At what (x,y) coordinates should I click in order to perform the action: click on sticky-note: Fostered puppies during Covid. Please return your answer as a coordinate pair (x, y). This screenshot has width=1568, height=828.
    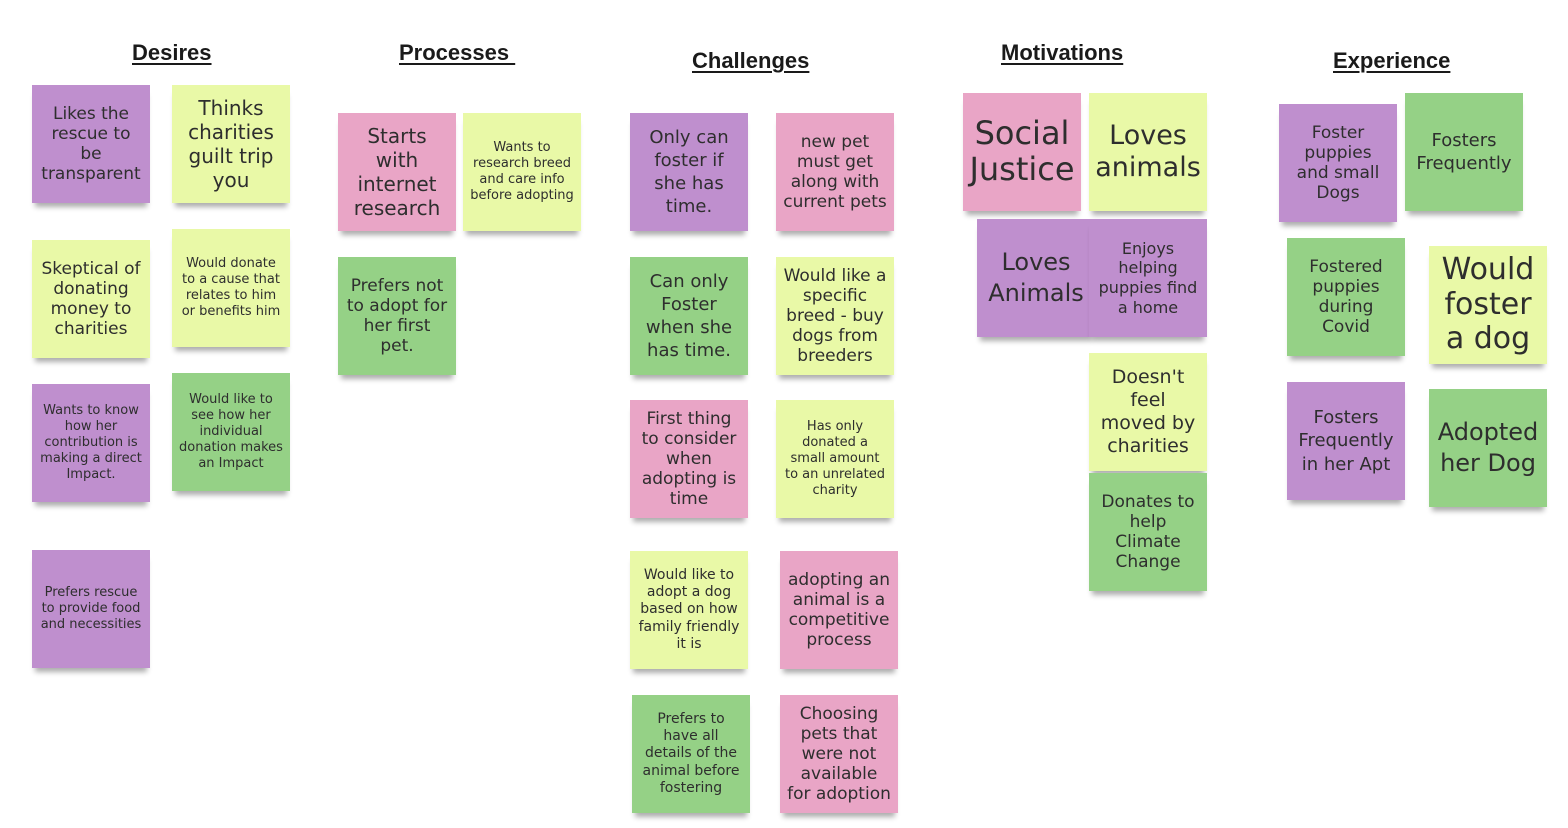
    Looking at the image, I should click on (1346, 297).